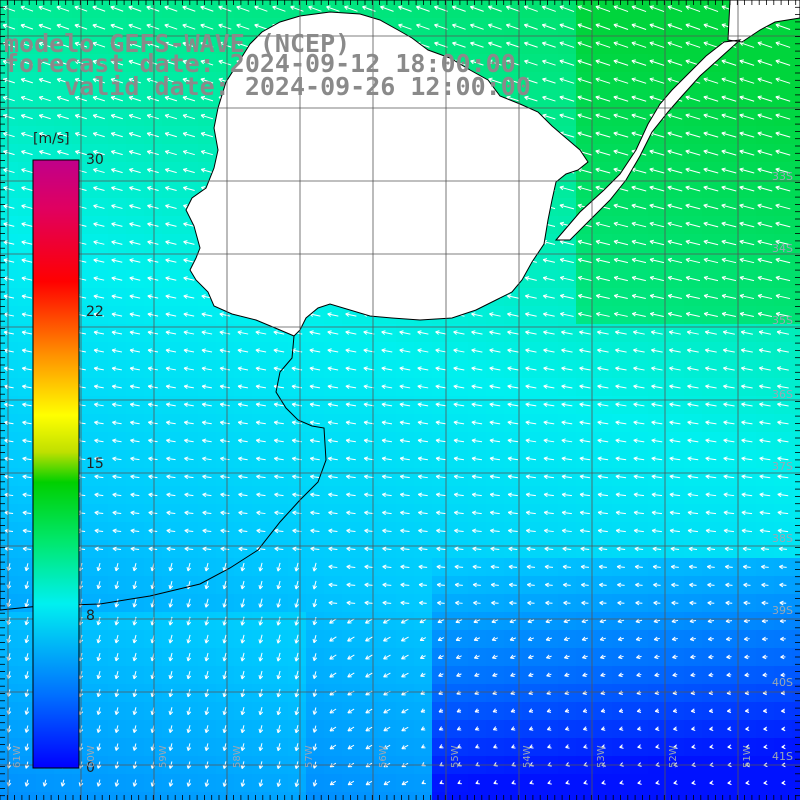  What do you see at coordinates (309, 756) in the screenshot?
I see `lon-label-57w: 57W` at bounding box center [309, 756].